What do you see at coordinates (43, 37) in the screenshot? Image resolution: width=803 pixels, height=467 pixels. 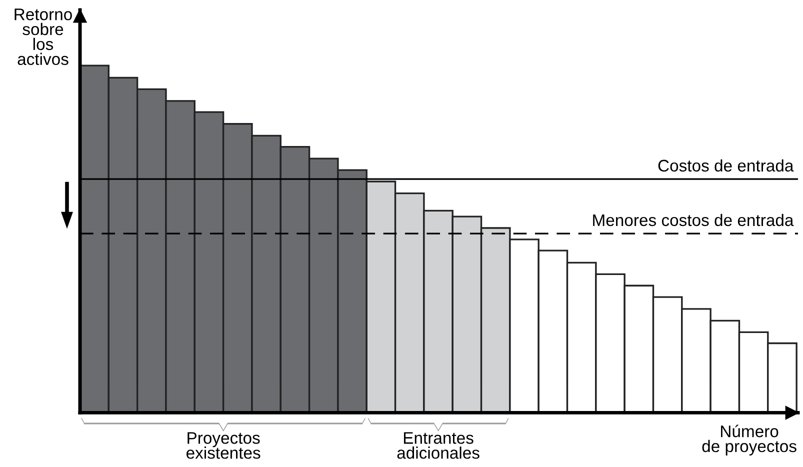 I see `y-axis-title: Retorno sobre los activos` at bounding box center [43, 37].